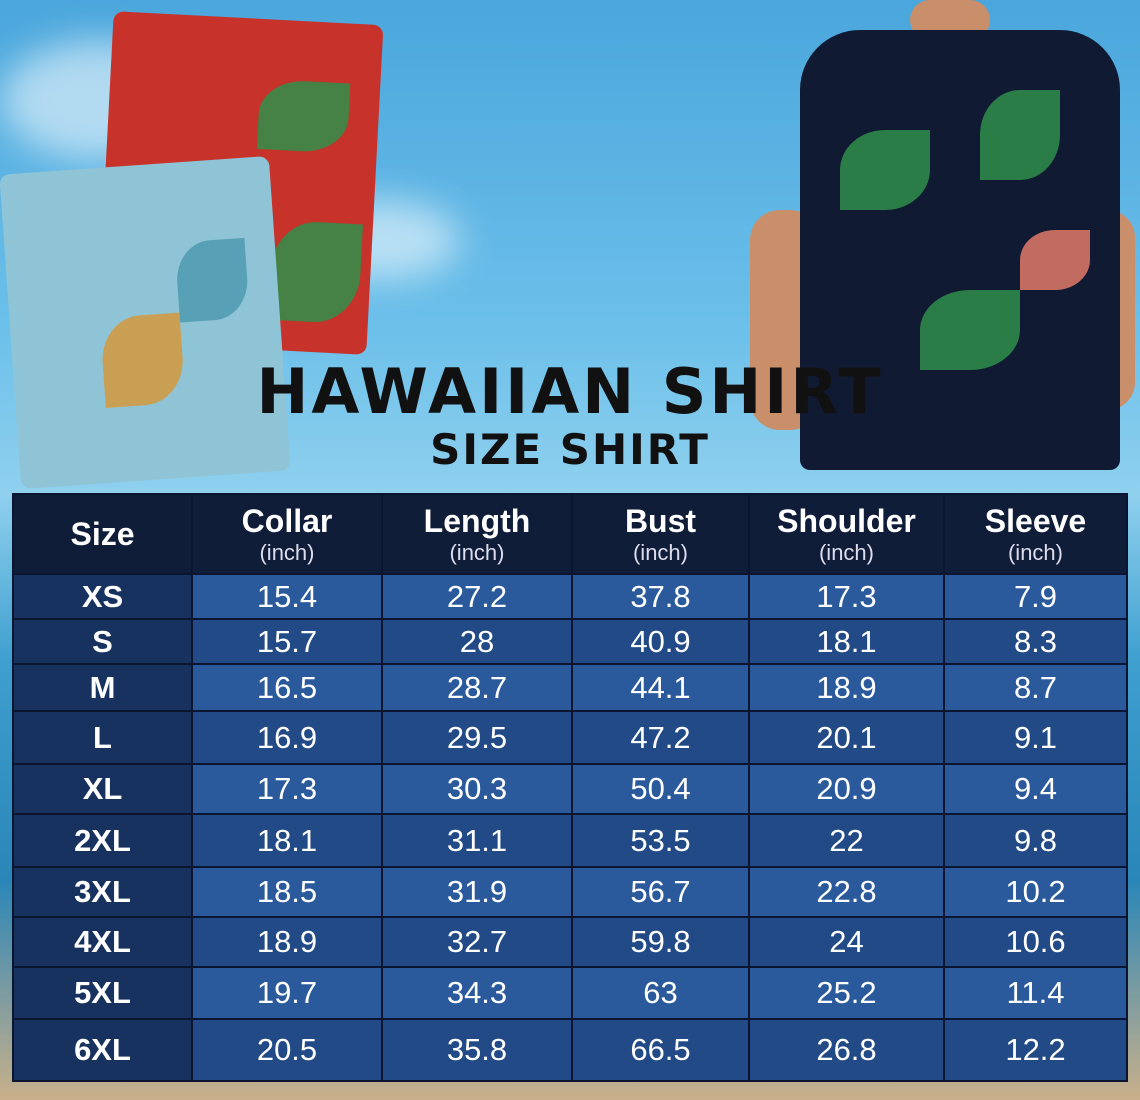 The width and height of the screenshot is (1140, 1100). Describe the element at coordinates (660, 892) in the screenshot. I see `value-cell: 56.7` at that location.